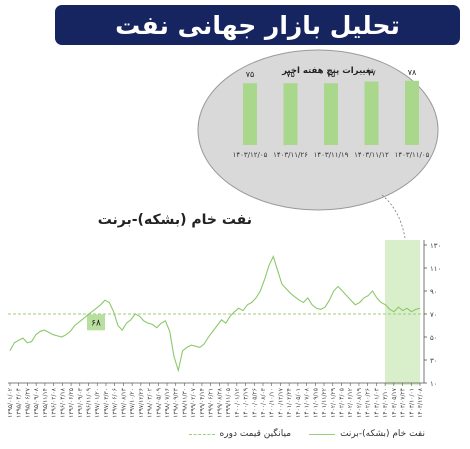  Describe the element at coordinates (45, 403) in the screenshot. I see `x-tick-label: ۱۳۹۵/۱۱/۱۴` at that location.